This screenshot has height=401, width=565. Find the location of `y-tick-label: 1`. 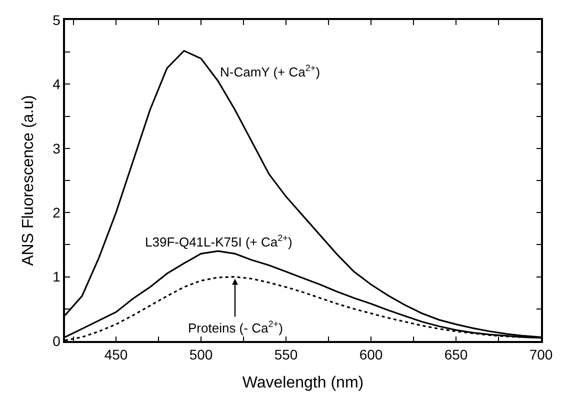

y-tick-label: 1 is located at coordinates (56, 276).